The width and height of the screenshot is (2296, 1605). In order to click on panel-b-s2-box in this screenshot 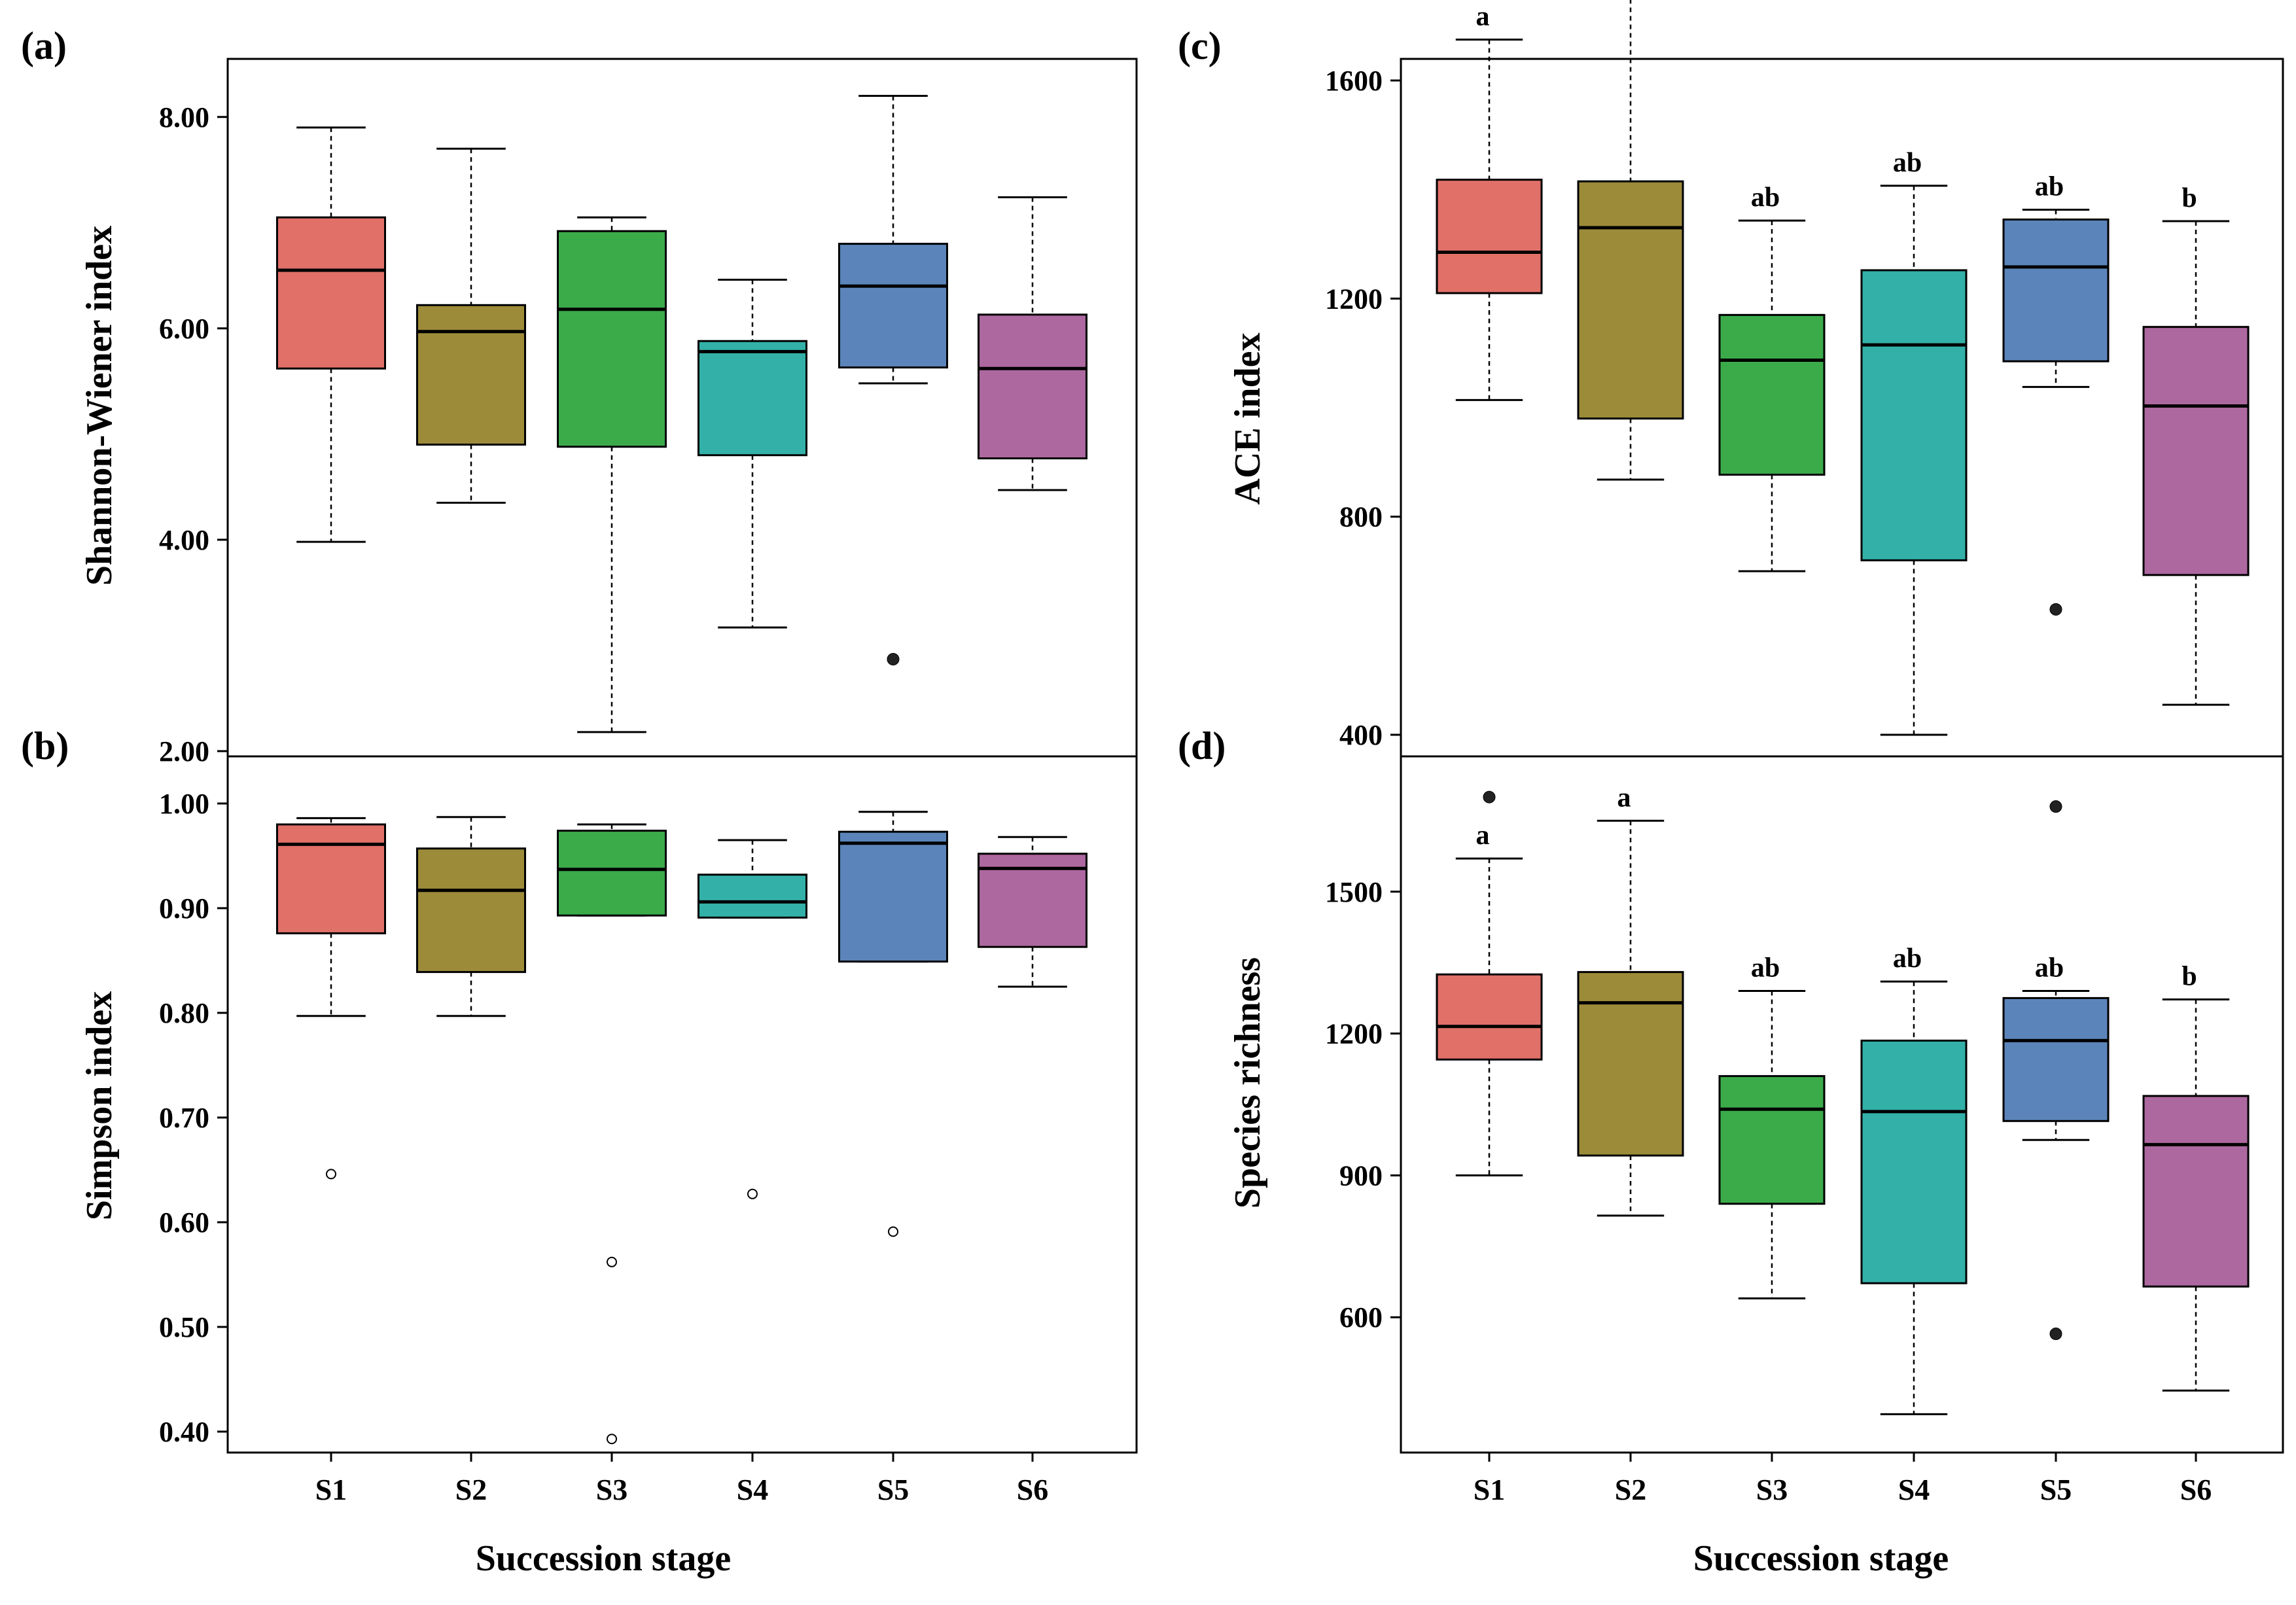, I will do `click(471, 910)`.